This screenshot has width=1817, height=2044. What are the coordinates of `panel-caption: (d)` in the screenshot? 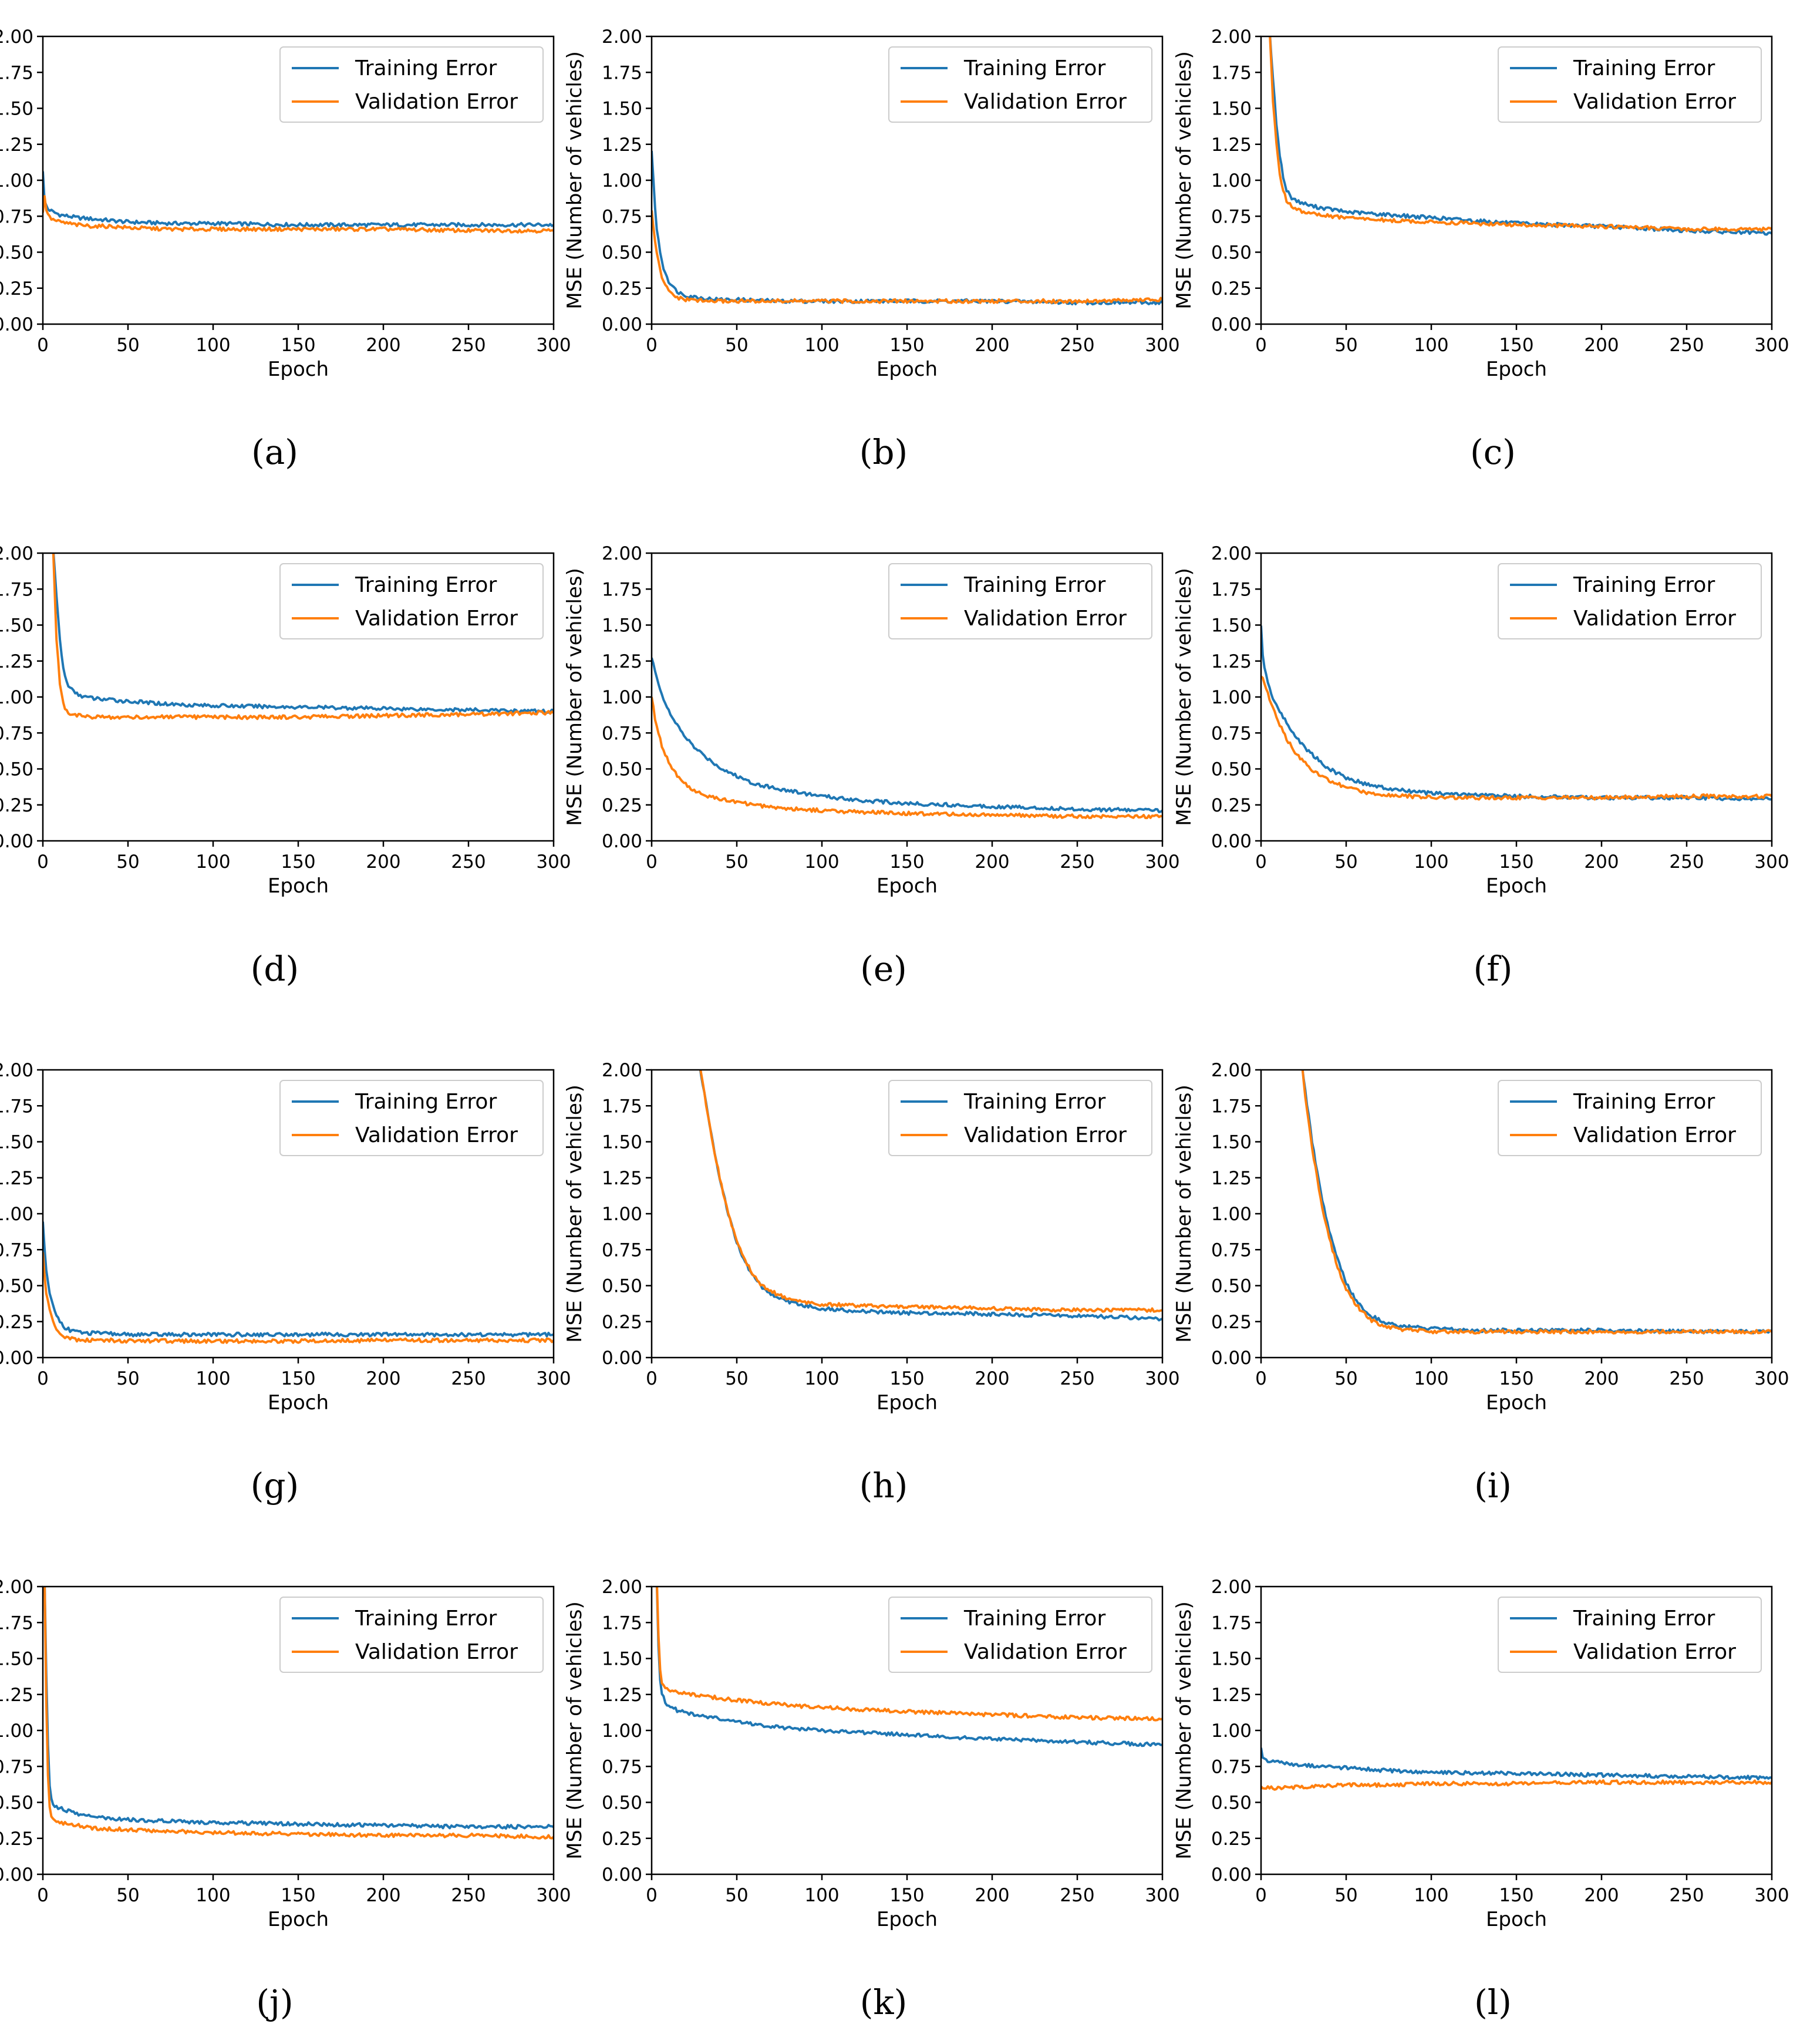 It's located at (275, 969).